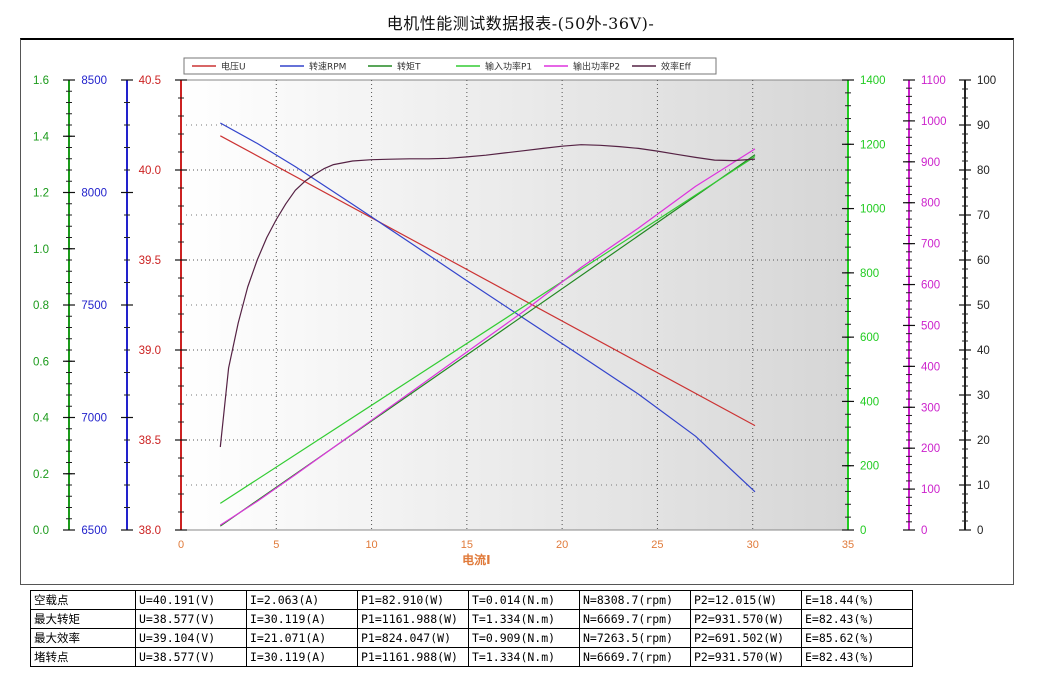 The width and height of the screenshot is (1041, 678). Describe the element at coordinates (191, 619) in the screenshot. I see `table-cell: U=38.577(V)` at that location.